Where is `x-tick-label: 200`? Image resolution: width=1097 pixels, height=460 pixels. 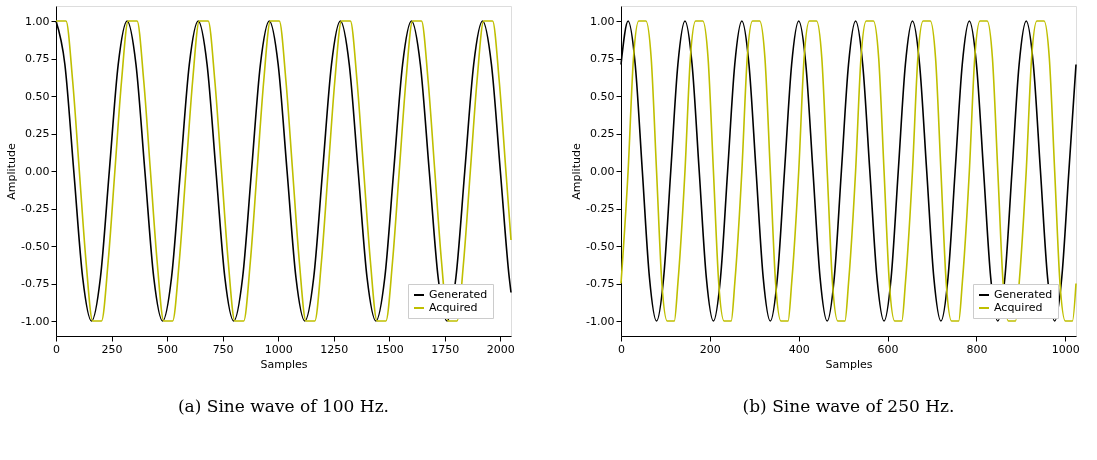 x-tick-label: 200 is located at coordinates (710, 349).